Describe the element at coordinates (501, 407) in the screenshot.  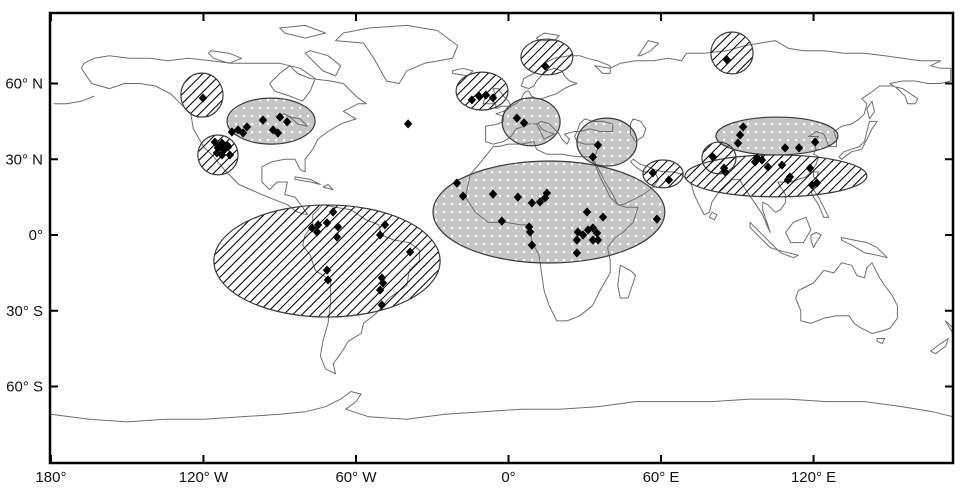
I see `coast-antarctica` at that location.